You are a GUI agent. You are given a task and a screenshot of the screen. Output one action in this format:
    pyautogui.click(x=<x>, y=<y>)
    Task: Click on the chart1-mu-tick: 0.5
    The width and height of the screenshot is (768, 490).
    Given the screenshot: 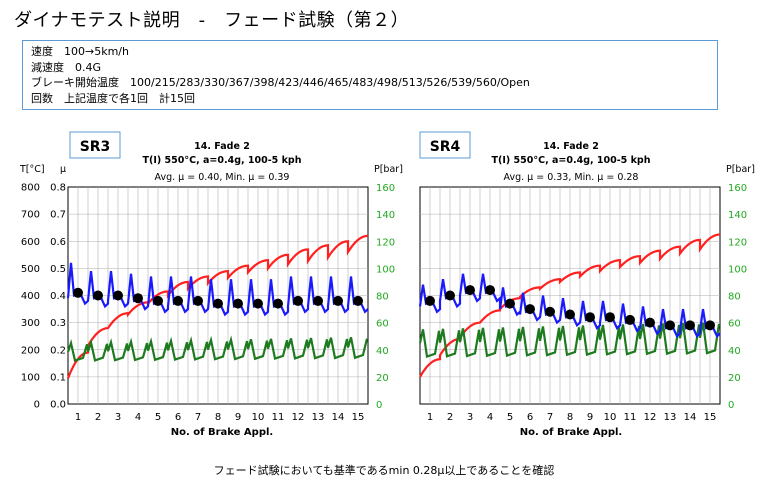 What is the action you would take?
    pyautogui.click(x=58, y=269)
    